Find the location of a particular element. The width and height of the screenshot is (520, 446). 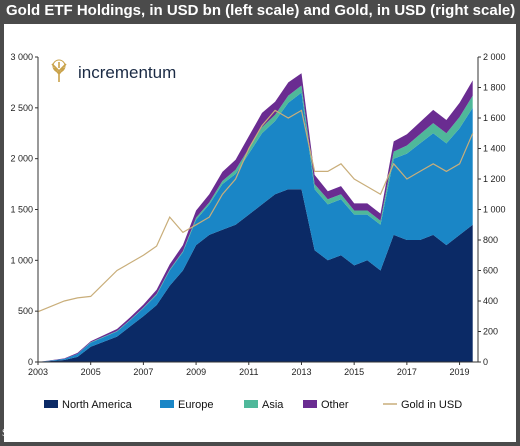

legend-label-gold-in-usd: Gold in USD is located at coordinates (431, 405).